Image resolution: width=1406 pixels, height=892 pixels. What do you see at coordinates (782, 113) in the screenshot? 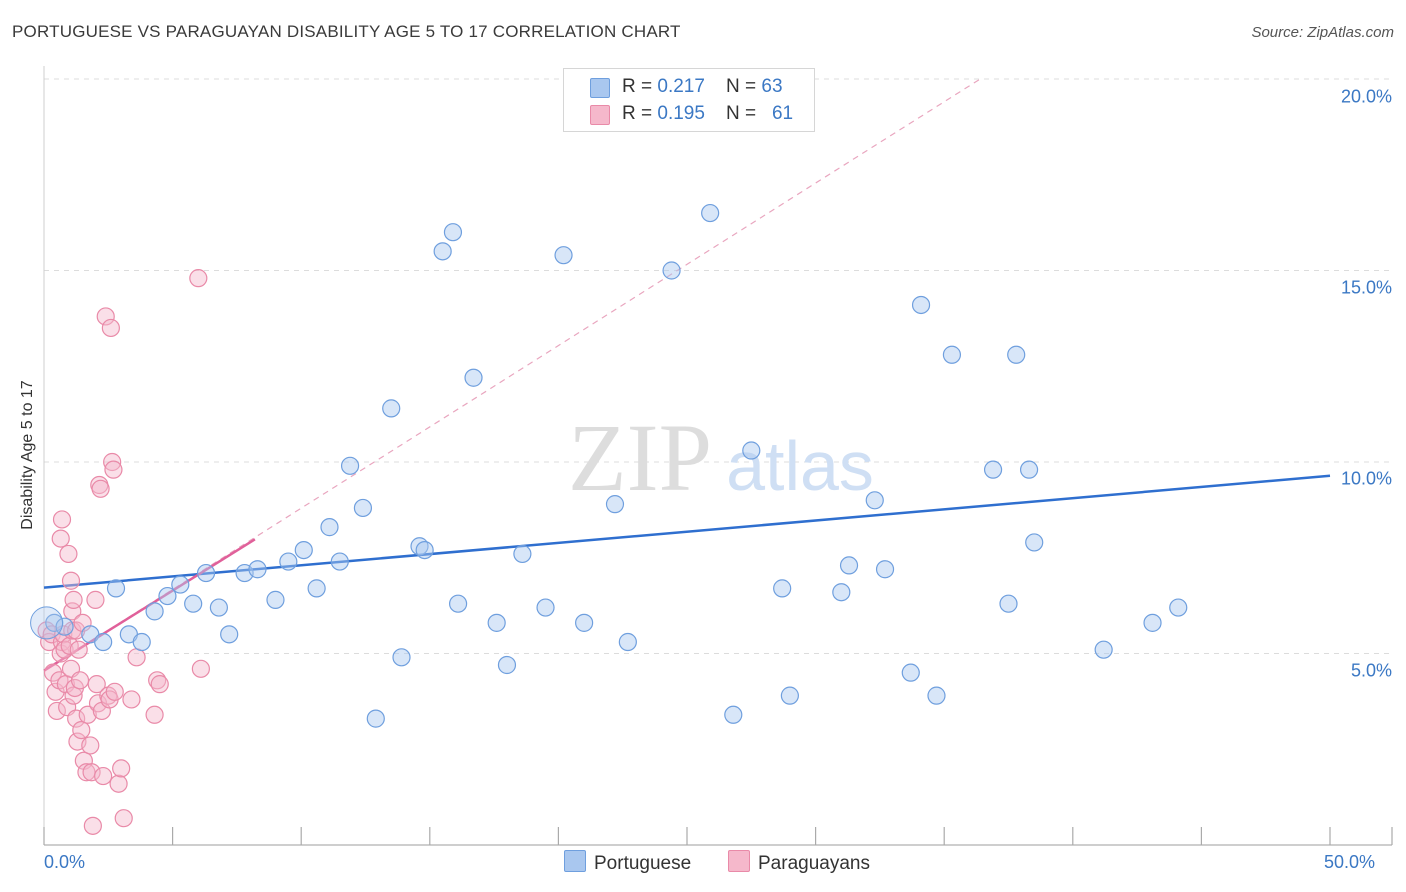
I see `legend-n-value: 61` at bounding box center [782, 113].